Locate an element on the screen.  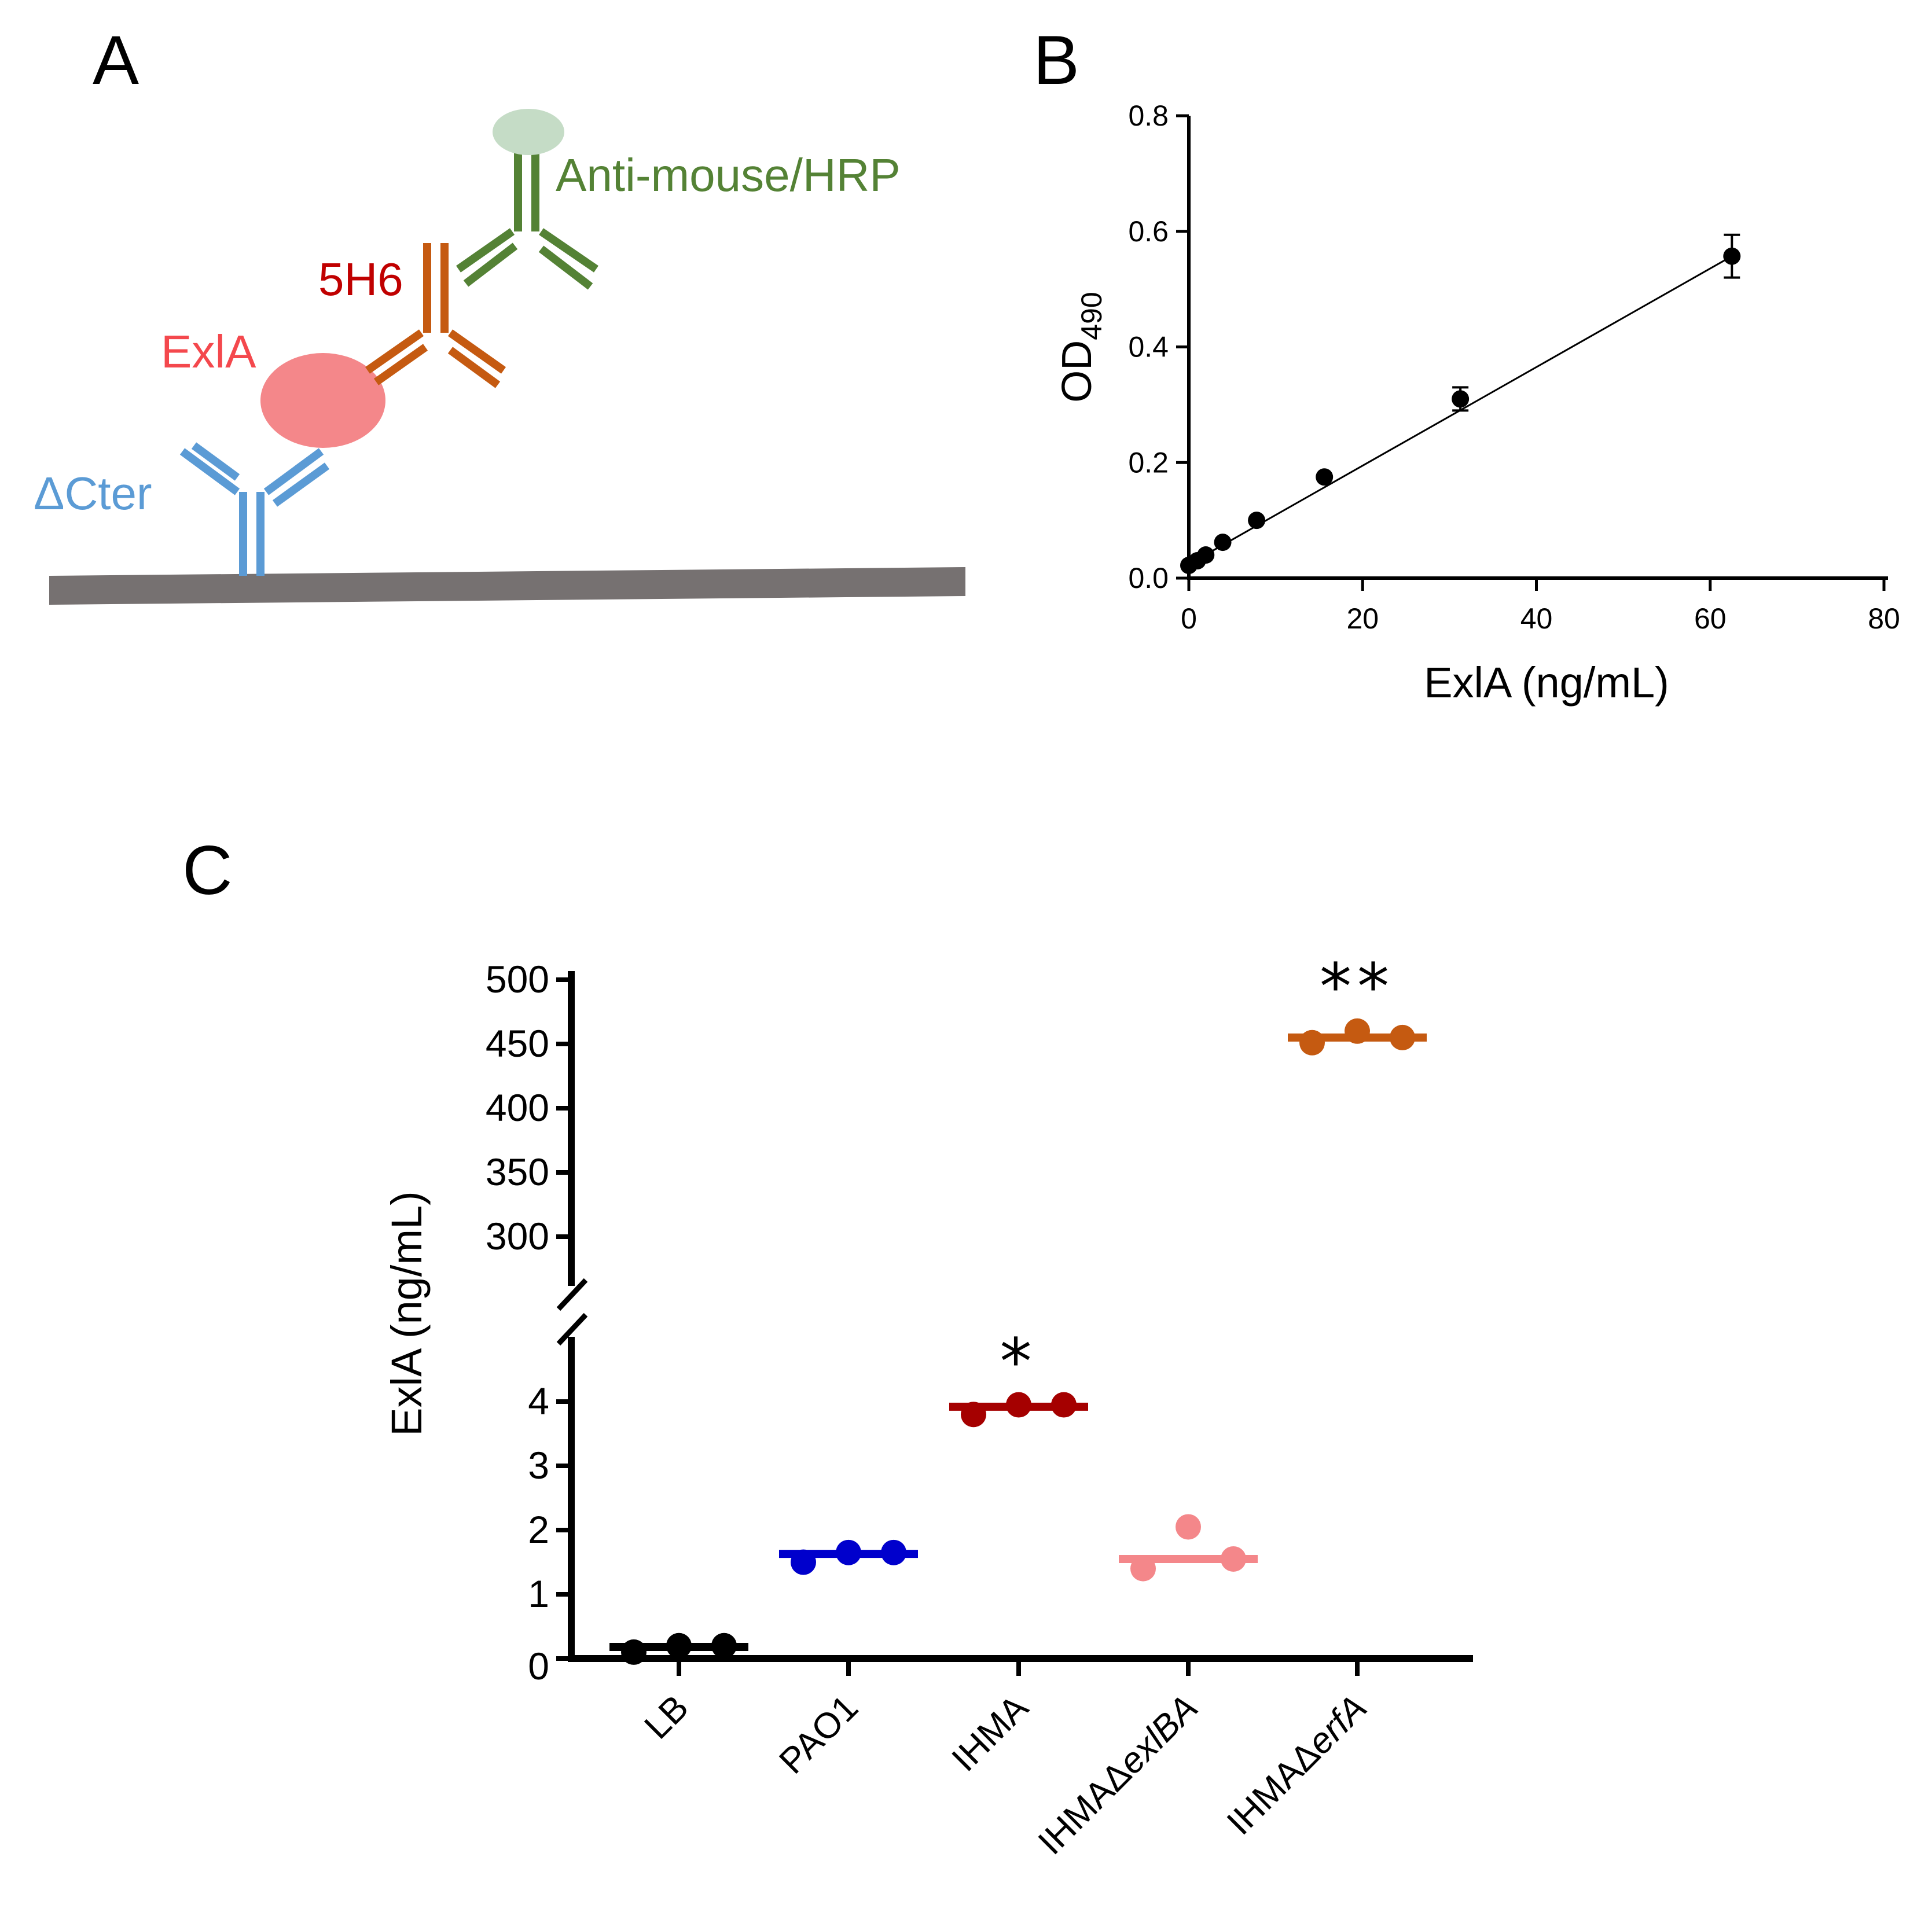
b-y-label-sub: 490 is located at coordinates (1091, 316).